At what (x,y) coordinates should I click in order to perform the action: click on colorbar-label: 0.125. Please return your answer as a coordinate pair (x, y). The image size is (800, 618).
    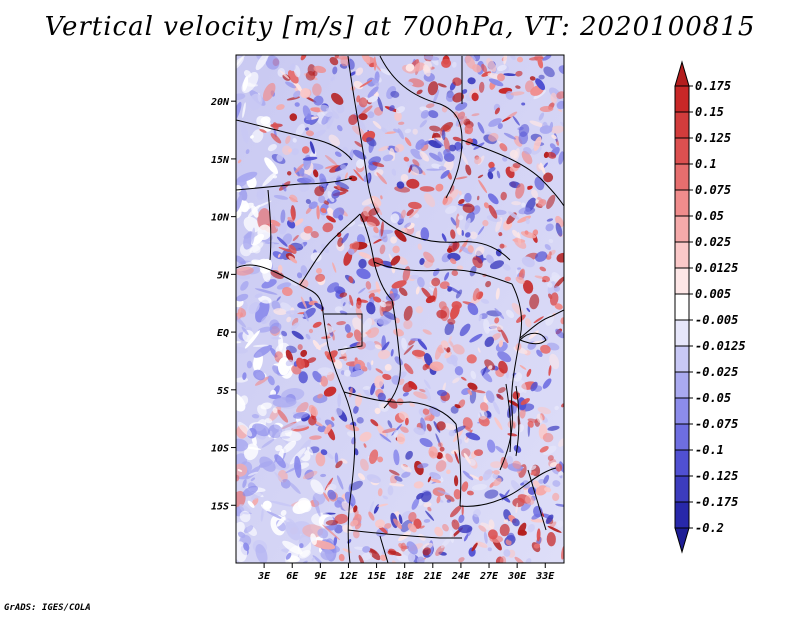
    Looking at the image, I should click on (713, 138).